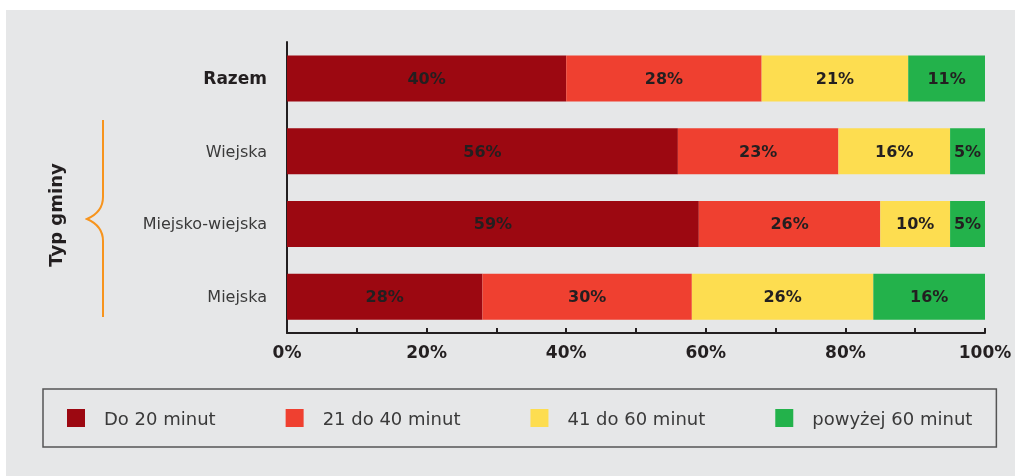 The image size is (1015, 476). I want to click on y-tick-label: Razem, so click(235, 78).